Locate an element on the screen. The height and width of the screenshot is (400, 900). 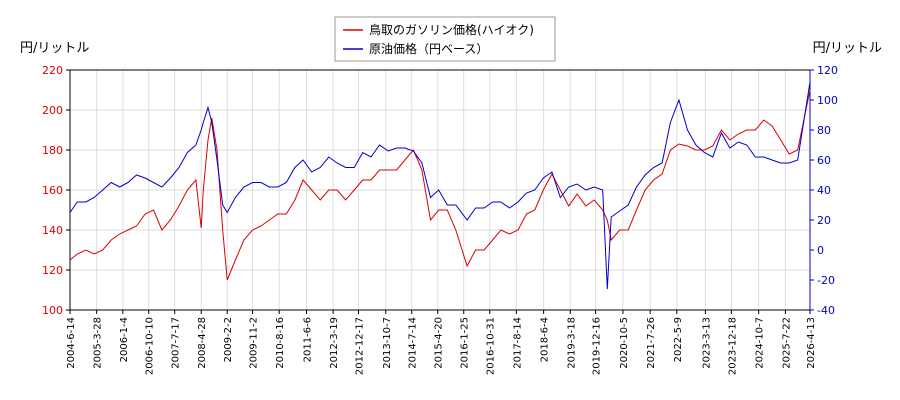
y-tick-label: 120 is located at coordinates (52, 270).